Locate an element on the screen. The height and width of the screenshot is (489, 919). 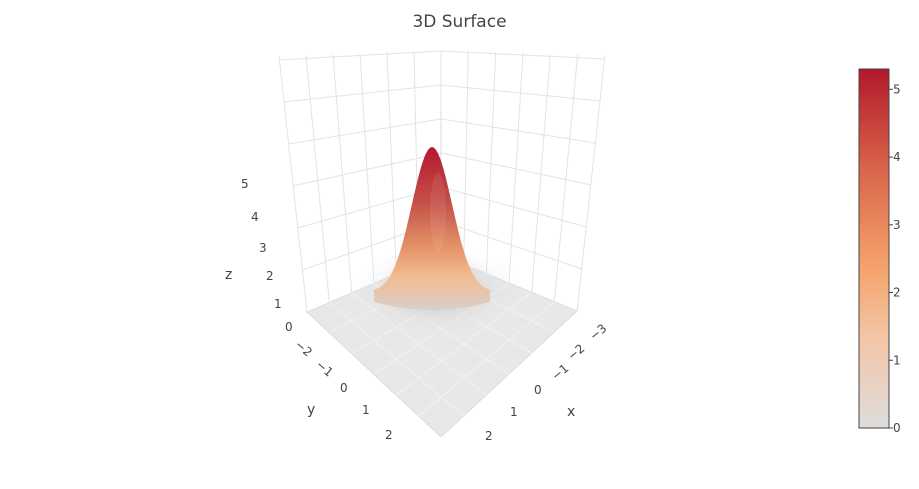
colorbar: 0 1 2 3 4 5 is located at coordinates (879, 251).